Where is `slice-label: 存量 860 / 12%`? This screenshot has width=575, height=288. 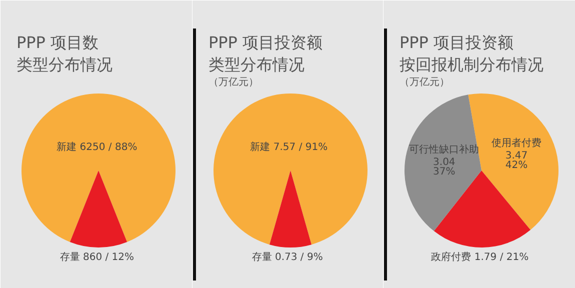
slice-label: 存量 860 / 12% is located at coordinates (97, 257).